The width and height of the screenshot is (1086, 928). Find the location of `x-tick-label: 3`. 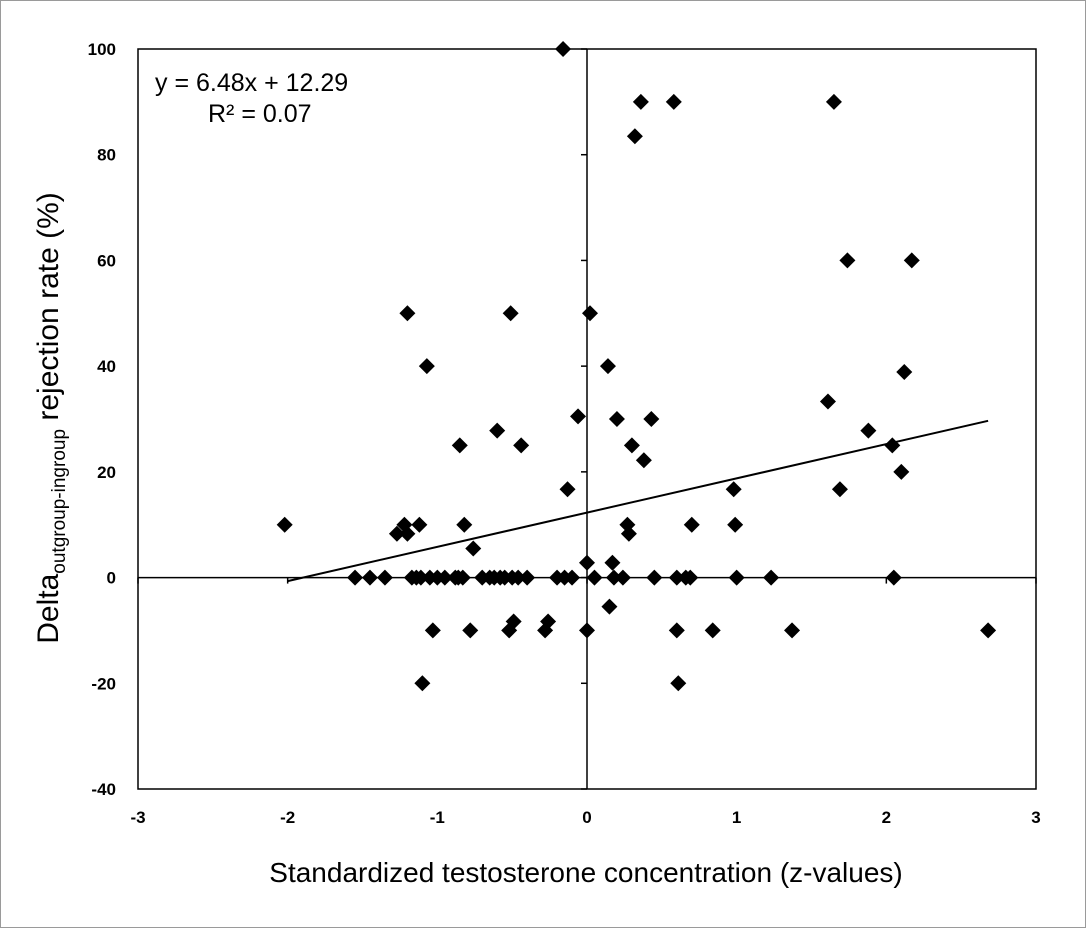

x-tick-label: 3 is located at coordinates (1035, 817).